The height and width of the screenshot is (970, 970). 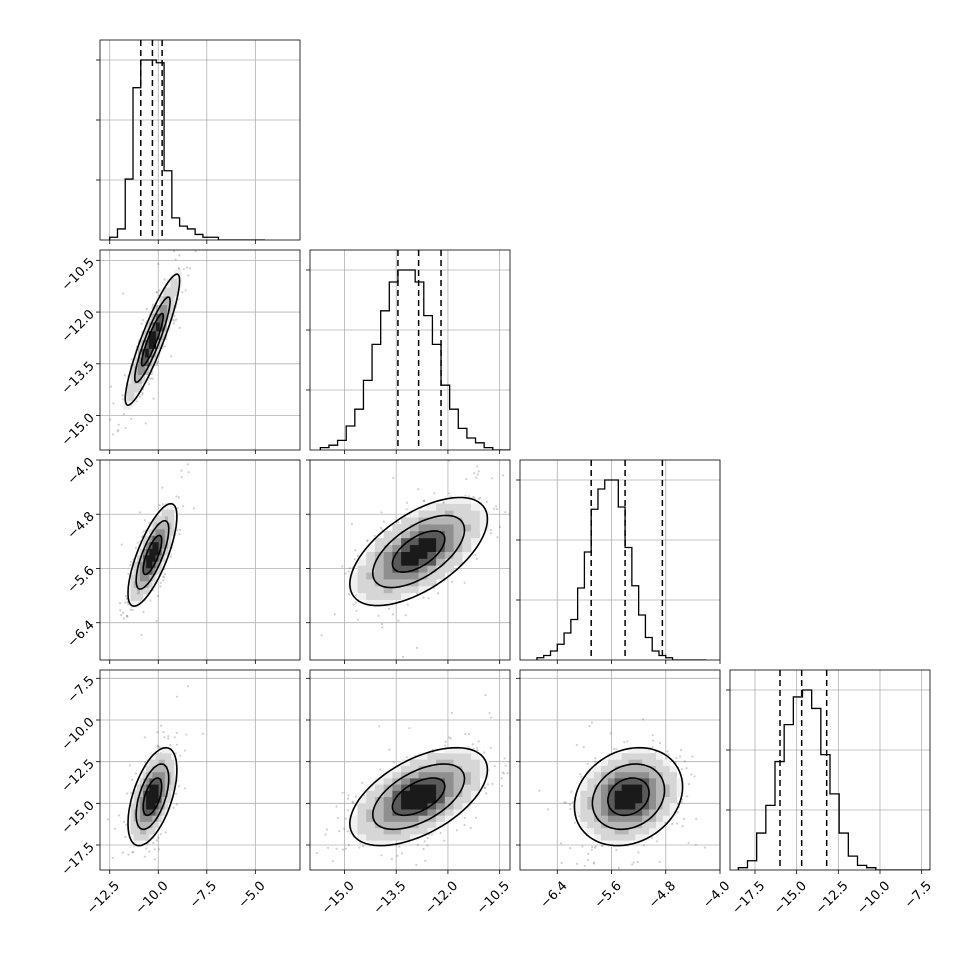 What do you see at coordinates (662, 895) in the screenshot?
I see `x-tick-label: −4.8` at bounding box center [662, 895].